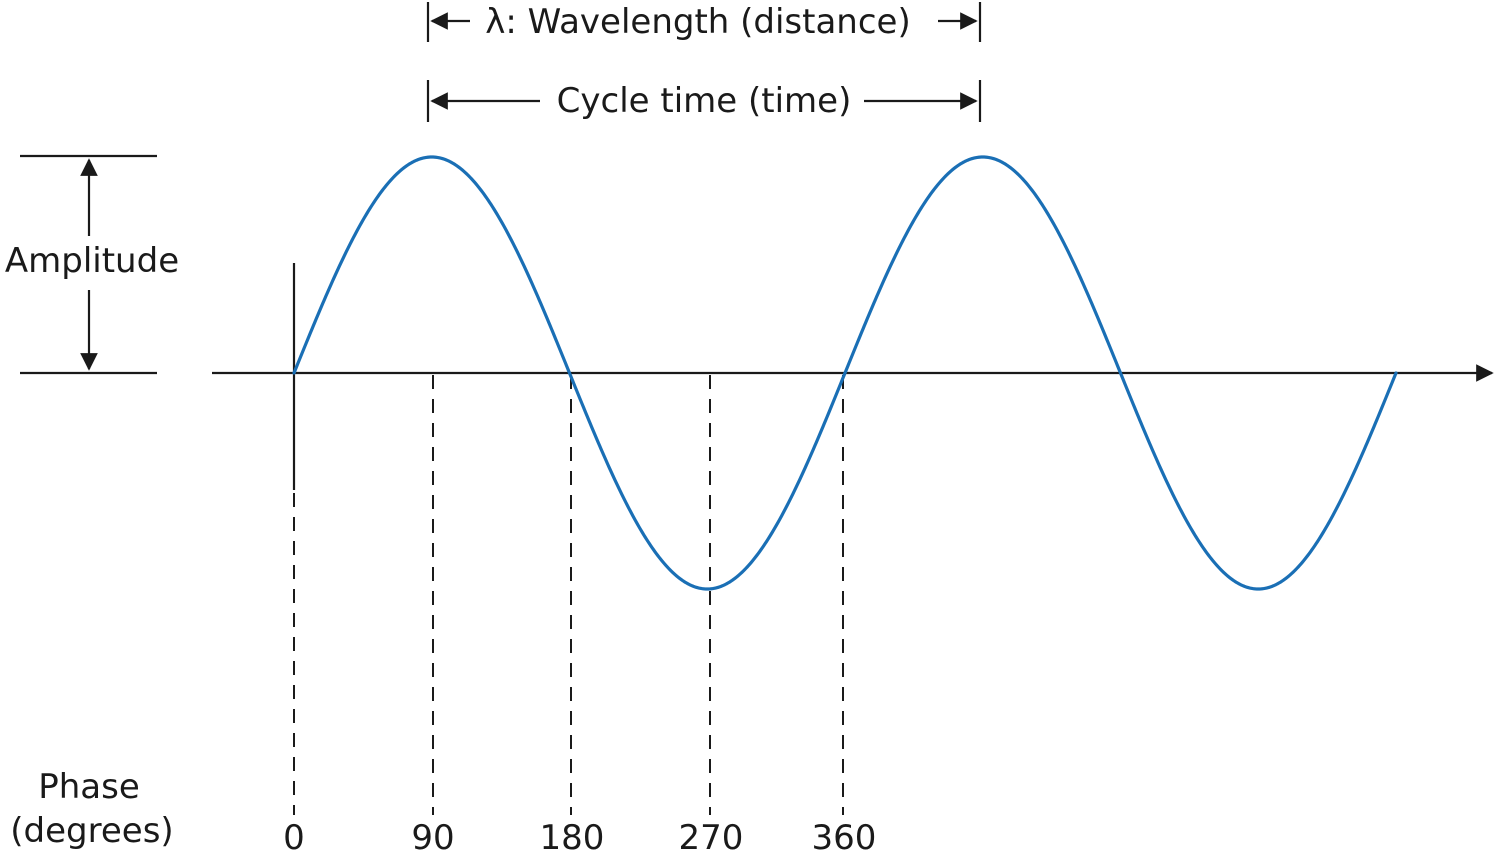  I want to click on phase-label: Phase, so click(89, 787).